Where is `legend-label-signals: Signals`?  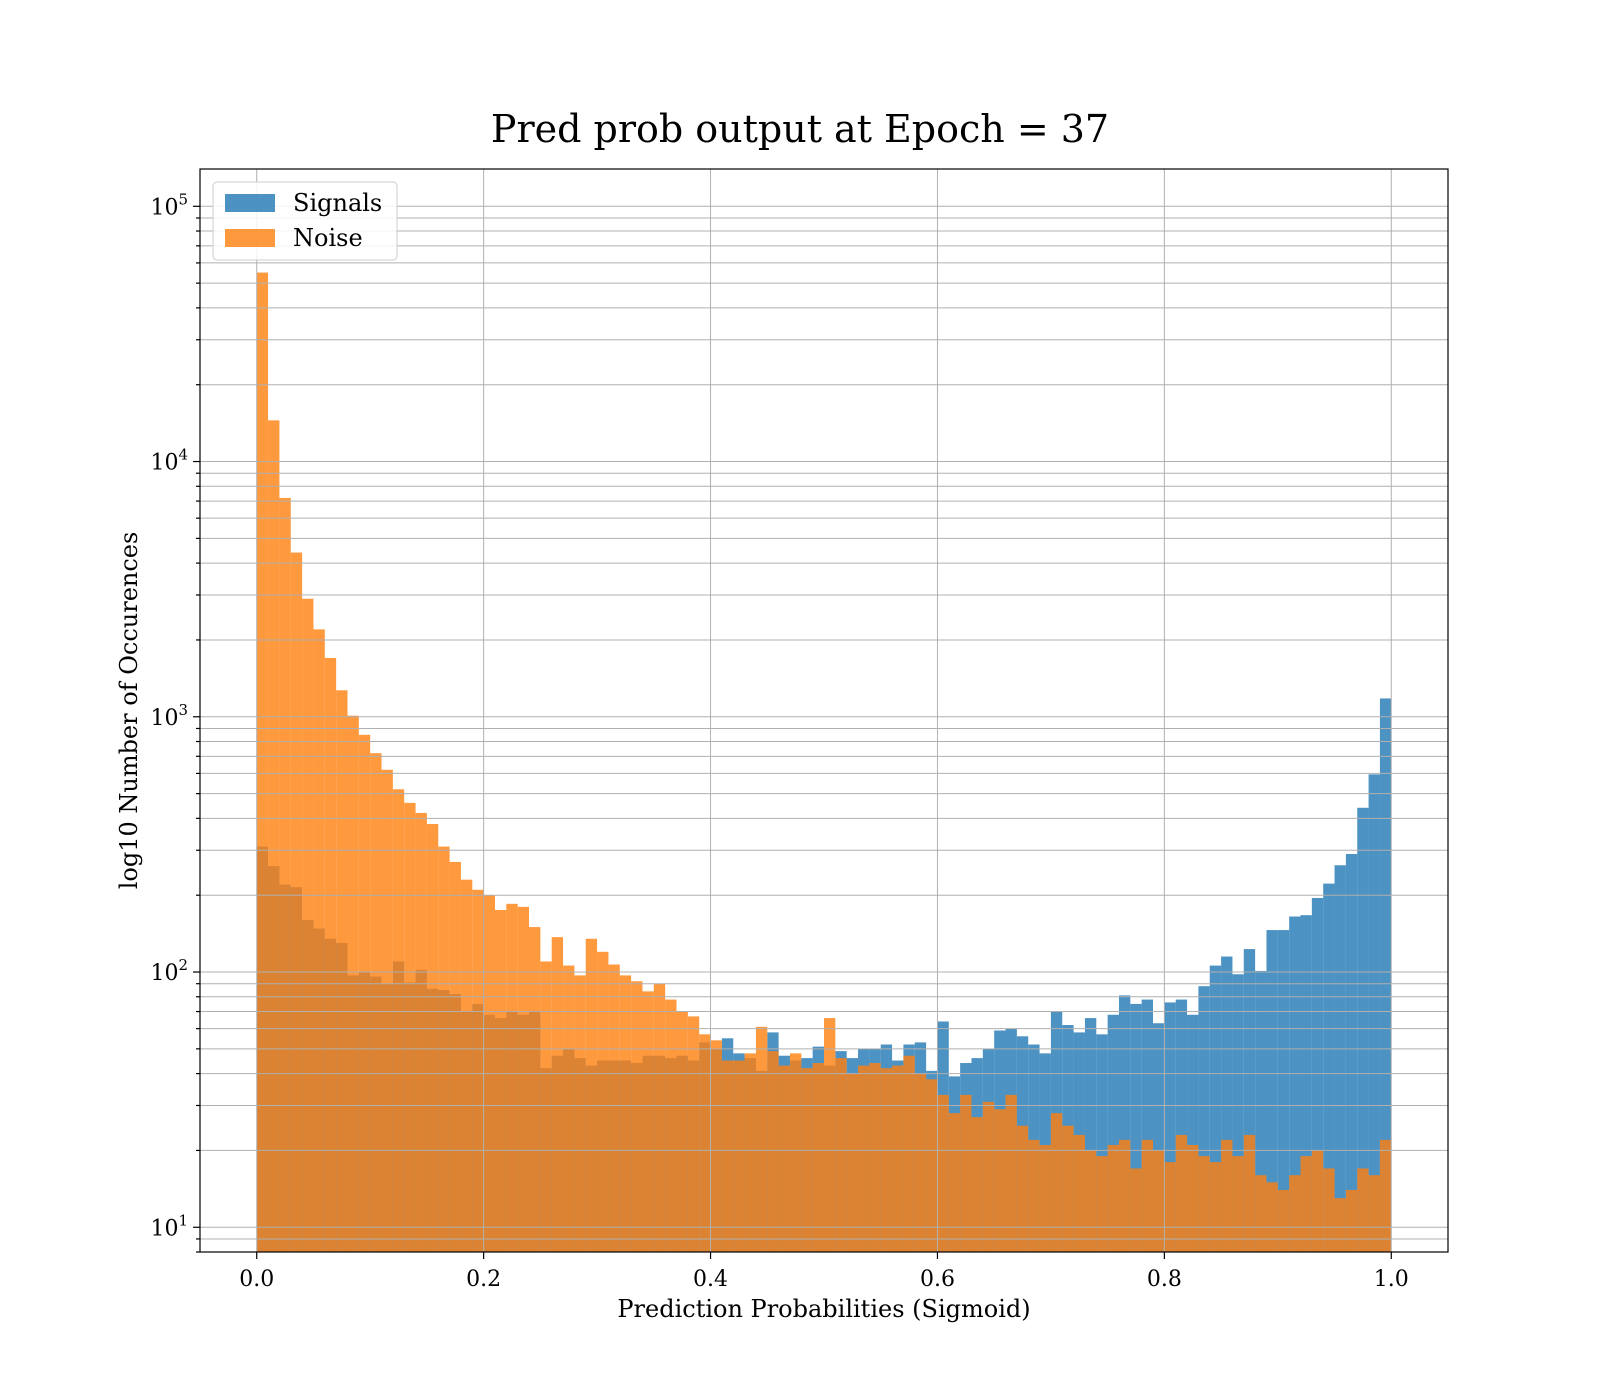 legend-label-signals: Signals is located at coordinates (337, 203).